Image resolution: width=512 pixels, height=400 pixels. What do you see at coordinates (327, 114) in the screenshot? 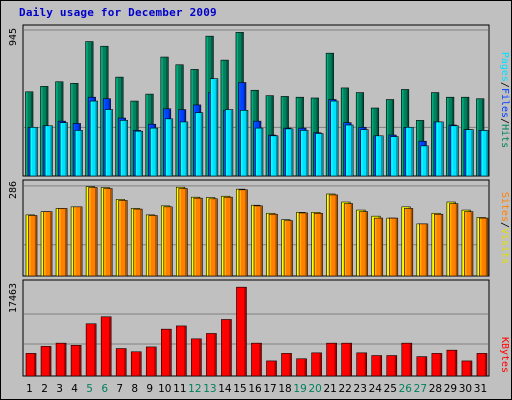
I see `hits-bar-day-21-highlight` at bounding box center [327, 114].